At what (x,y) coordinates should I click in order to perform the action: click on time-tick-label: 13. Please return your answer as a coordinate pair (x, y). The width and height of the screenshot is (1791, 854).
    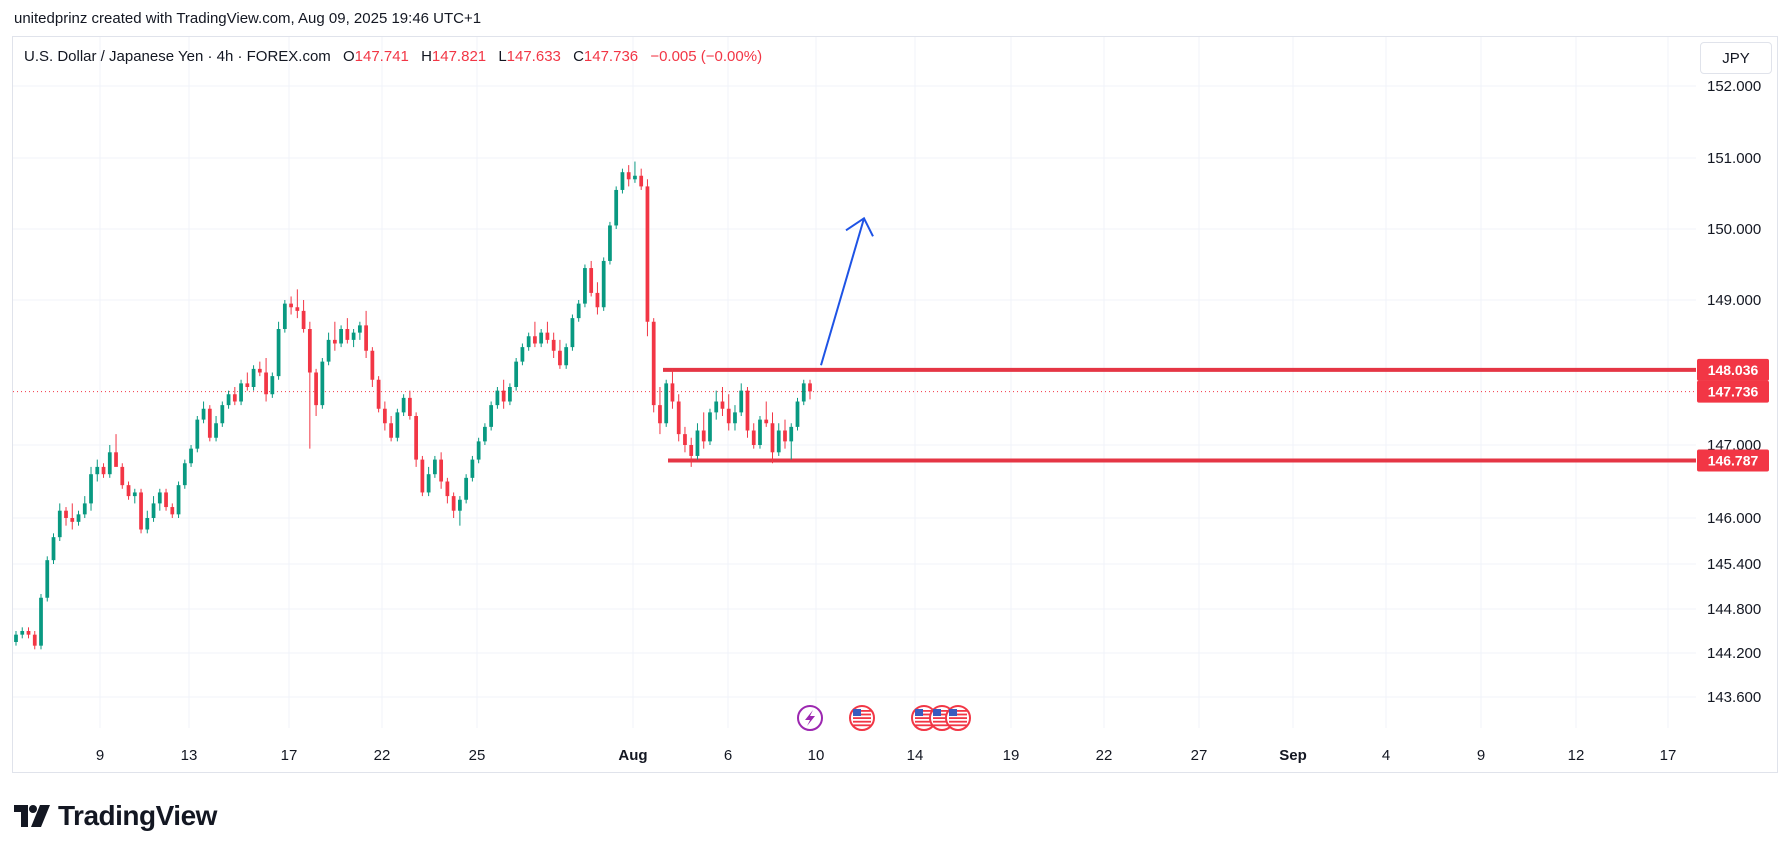
    Looking at the image, I should click on (189, 755).